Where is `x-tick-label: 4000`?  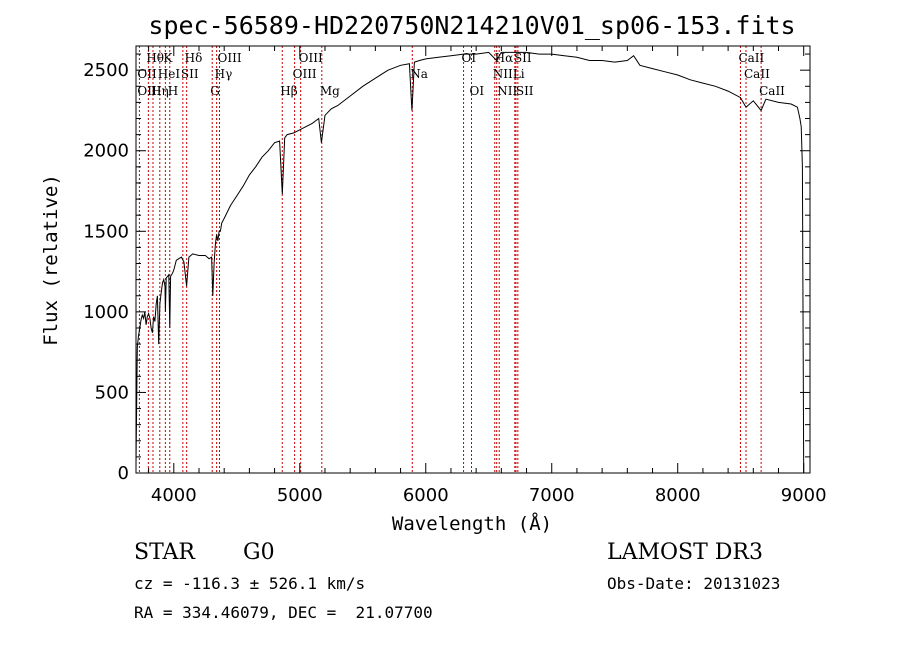 x-tick-label: 4000 is located at coordinates (174, 495).